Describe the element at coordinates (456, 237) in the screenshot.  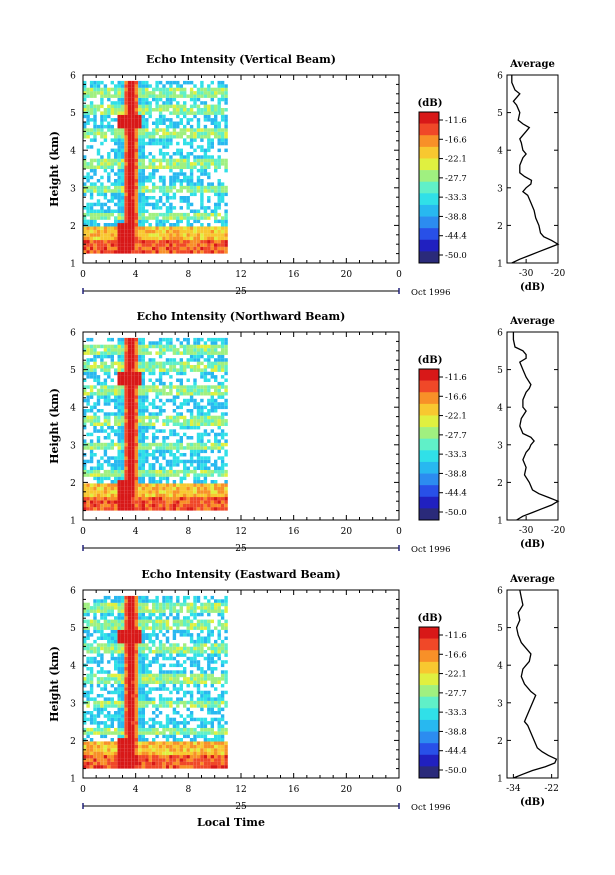
I see `colorbar-tick-label: -44.4` at that location.